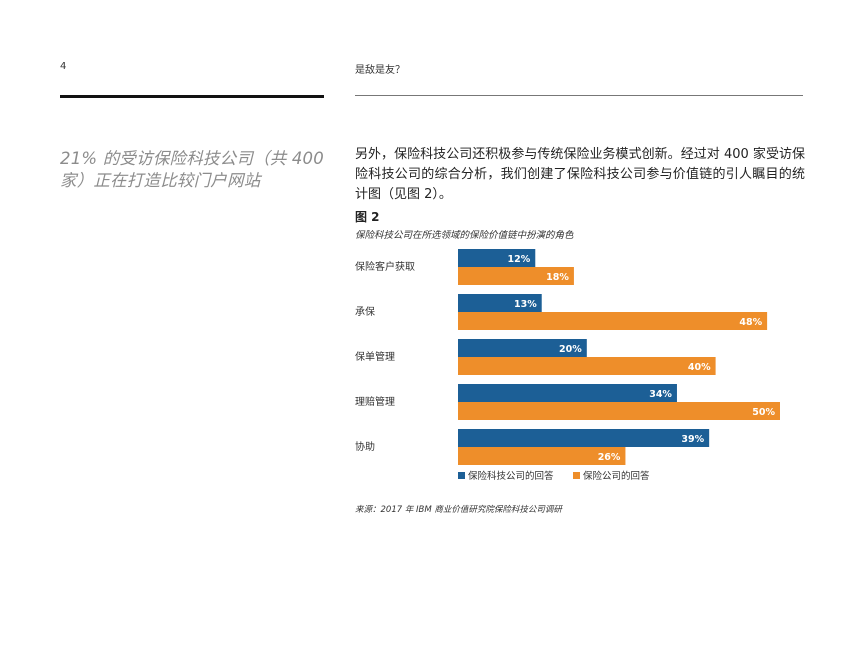 Image resolution: width=863 pixels, height=647 pixels. What do you see at coordinates (609, 457) in the screenshot?
I see `bar-value-label: 26%` at bounding box center [609, 457].